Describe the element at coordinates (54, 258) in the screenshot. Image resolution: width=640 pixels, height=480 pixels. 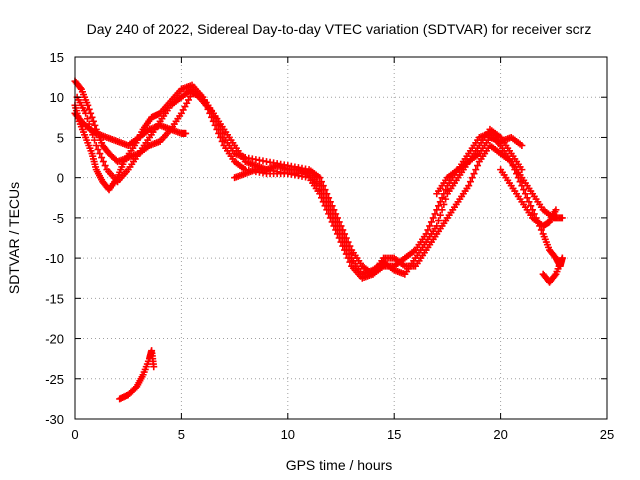
I see `y-tick-label: -10` at that location.